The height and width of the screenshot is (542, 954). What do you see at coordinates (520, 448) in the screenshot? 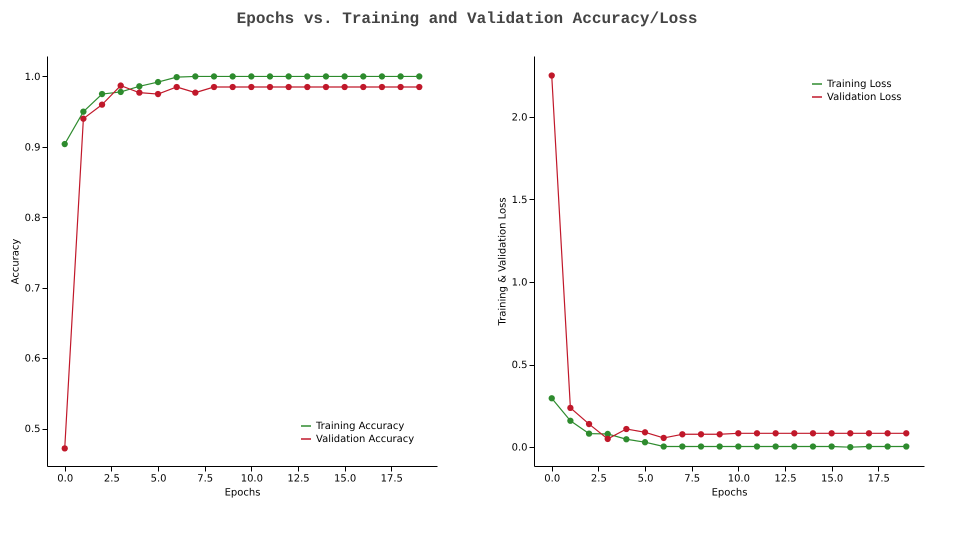
I see `y-tick-label: 0.0` at bounding box center [520, 448].